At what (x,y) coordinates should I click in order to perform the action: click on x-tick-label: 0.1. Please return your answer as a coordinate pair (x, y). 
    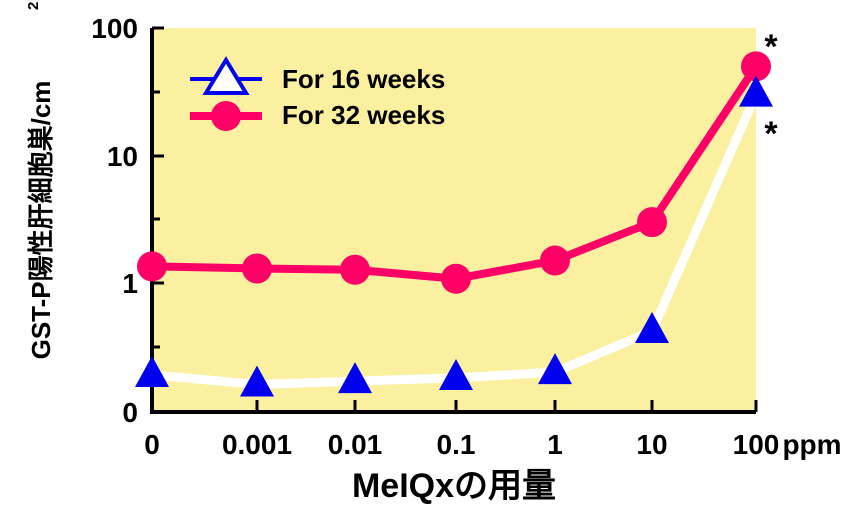
    Looking at the image, I should click on (456, 444).